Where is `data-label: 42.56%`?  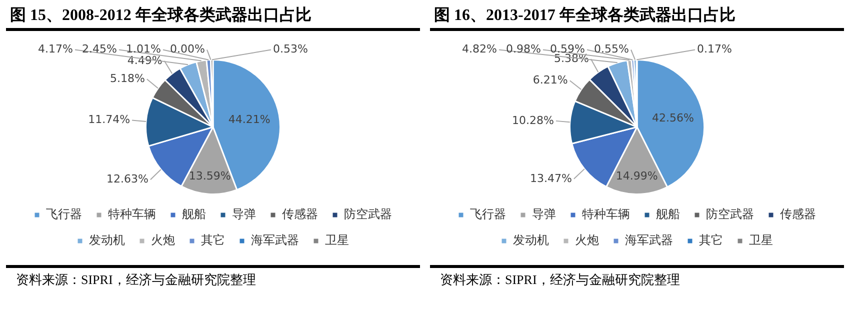
data-label: 42.56% is located at coordinates (673, 117).